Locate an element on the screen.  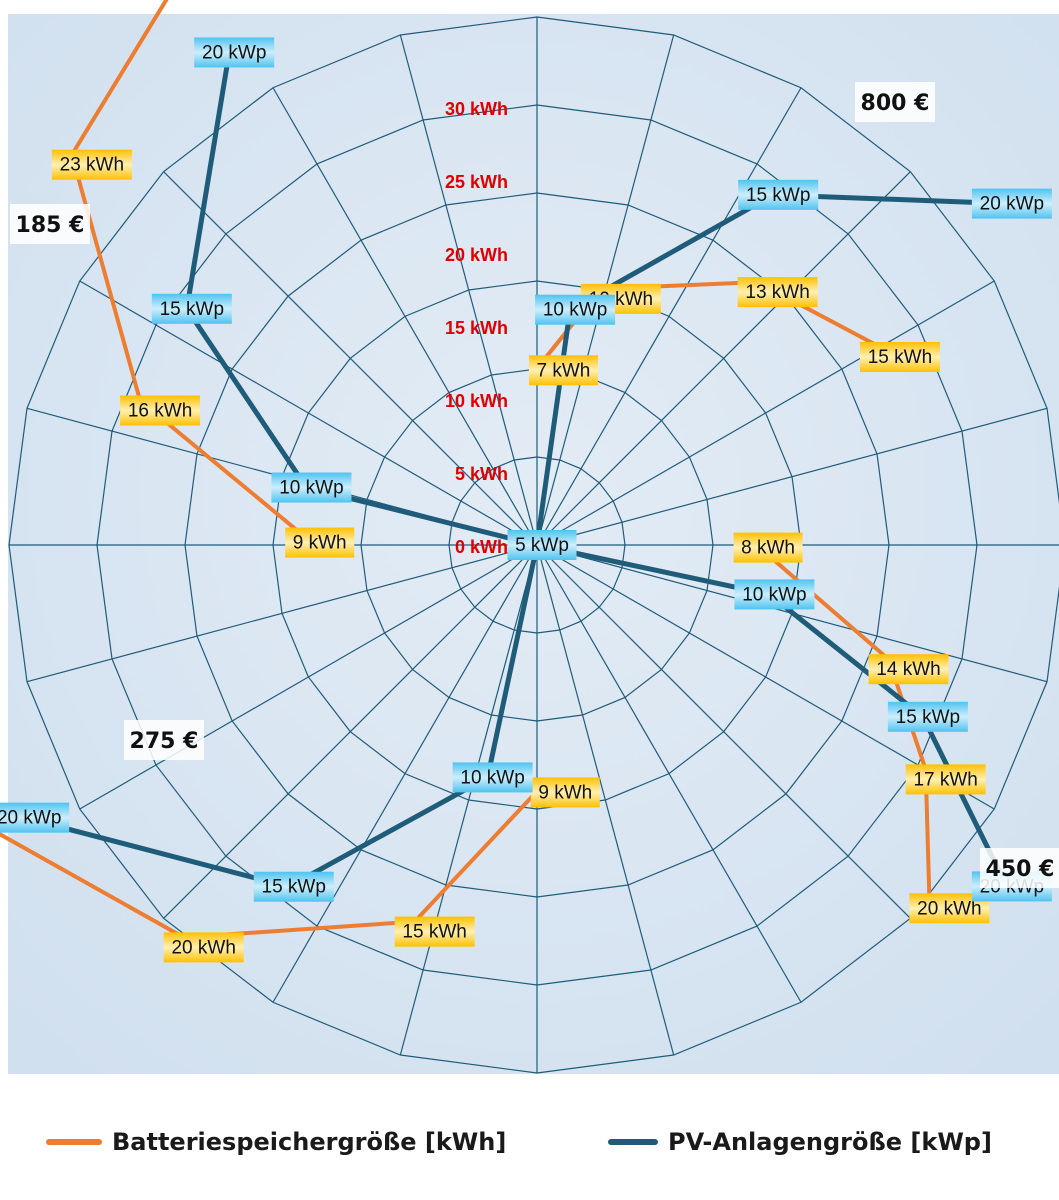
battery-data-label-text: 13 kWh is located at coordinates (777, 292).